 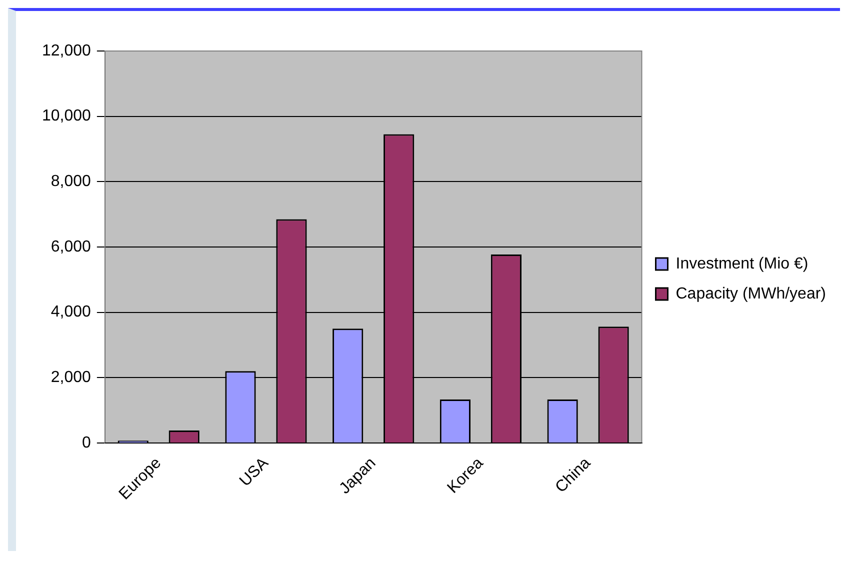 What do you see at coordinates (71, 181) in the screenshot?
I see `y-tick-label: 8,000` at bounding box center [71, 181].